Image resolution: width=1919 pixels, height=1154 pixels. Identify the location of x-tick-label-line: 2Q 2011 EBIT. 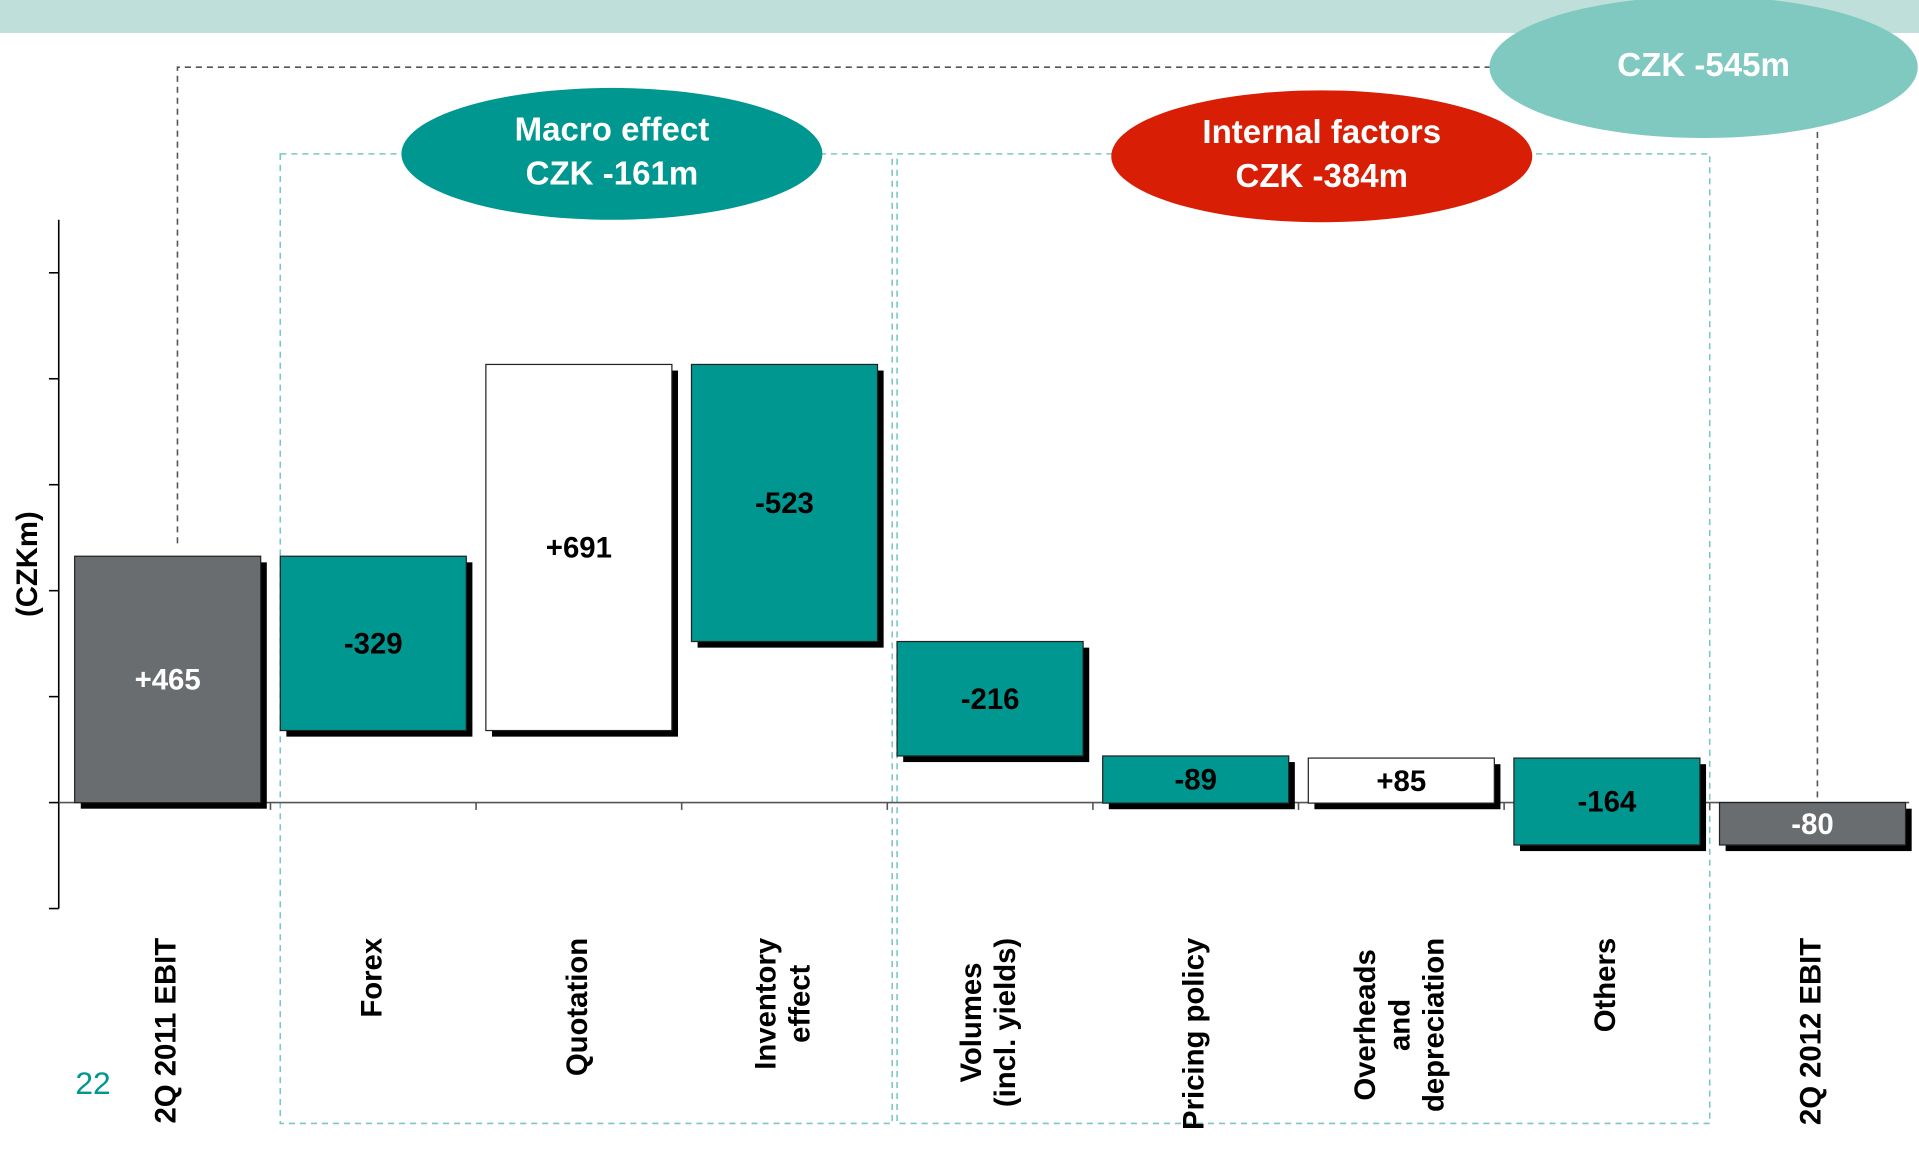
(165, 1031).